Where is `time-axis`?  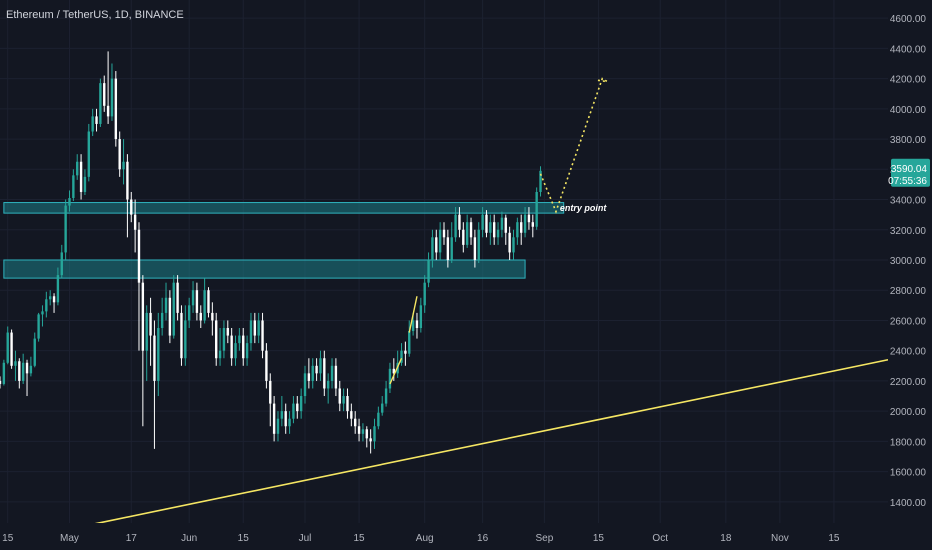
time-axis is located at coordinates (466, 536).